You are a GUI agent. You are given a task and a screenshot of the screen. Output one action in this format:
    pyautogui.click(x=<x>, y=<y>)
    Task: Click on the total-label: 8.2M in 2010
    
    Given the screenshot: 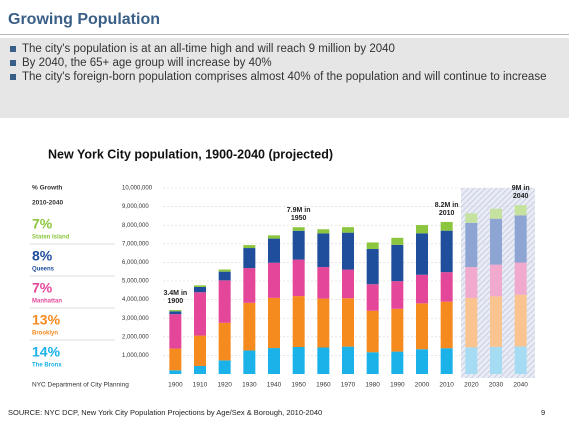 What is the action you would take?
    pyautogui.click(x=446, y=209)
    